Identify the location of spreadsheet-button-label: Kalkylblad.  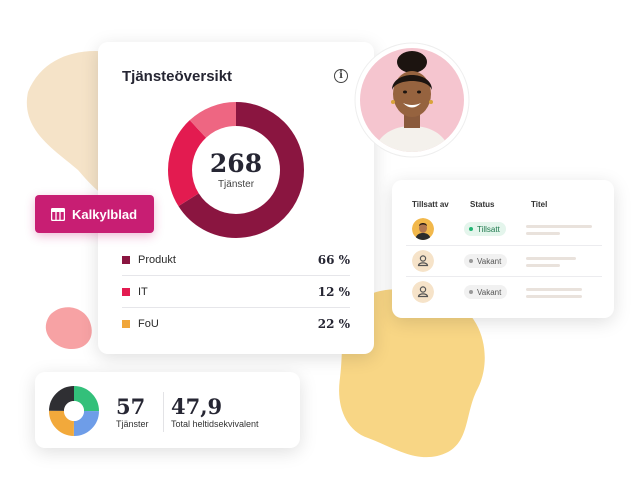
(105, 214).